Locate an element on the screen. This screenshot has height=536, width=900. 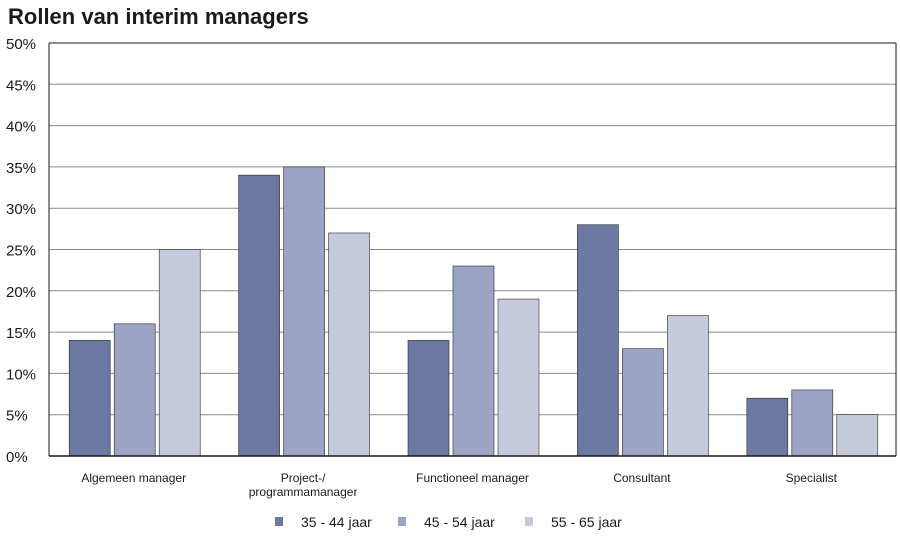
x-category-label: Algemeen manager is located at coordinates (133, 478).